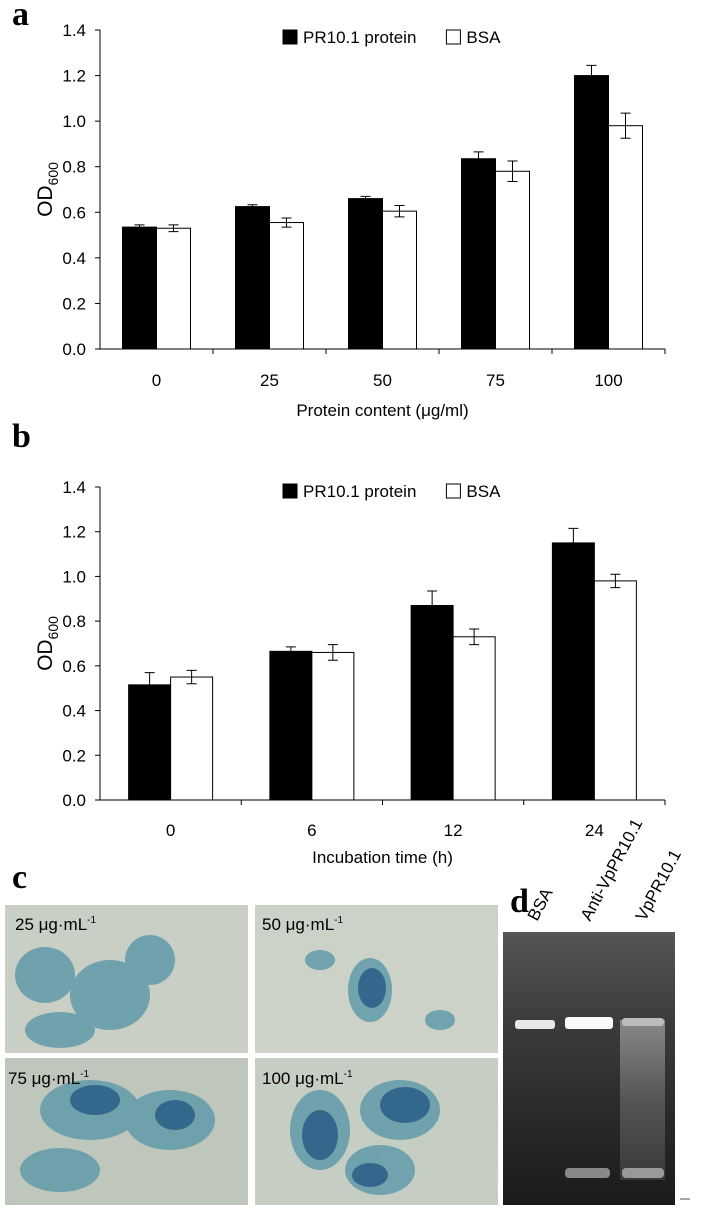 The image size is (717, 1210). I want to click on image-label: 25 μg·mL-1, so click(56, 924).